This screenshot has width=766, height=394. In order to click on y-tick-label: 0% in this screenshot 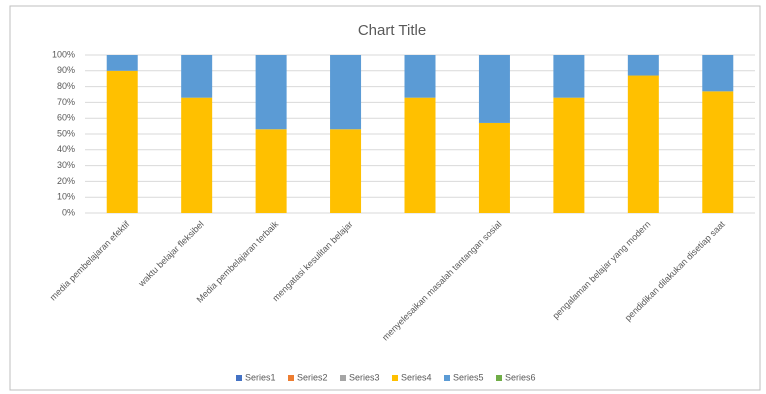, I will do `click(68, 212)`.